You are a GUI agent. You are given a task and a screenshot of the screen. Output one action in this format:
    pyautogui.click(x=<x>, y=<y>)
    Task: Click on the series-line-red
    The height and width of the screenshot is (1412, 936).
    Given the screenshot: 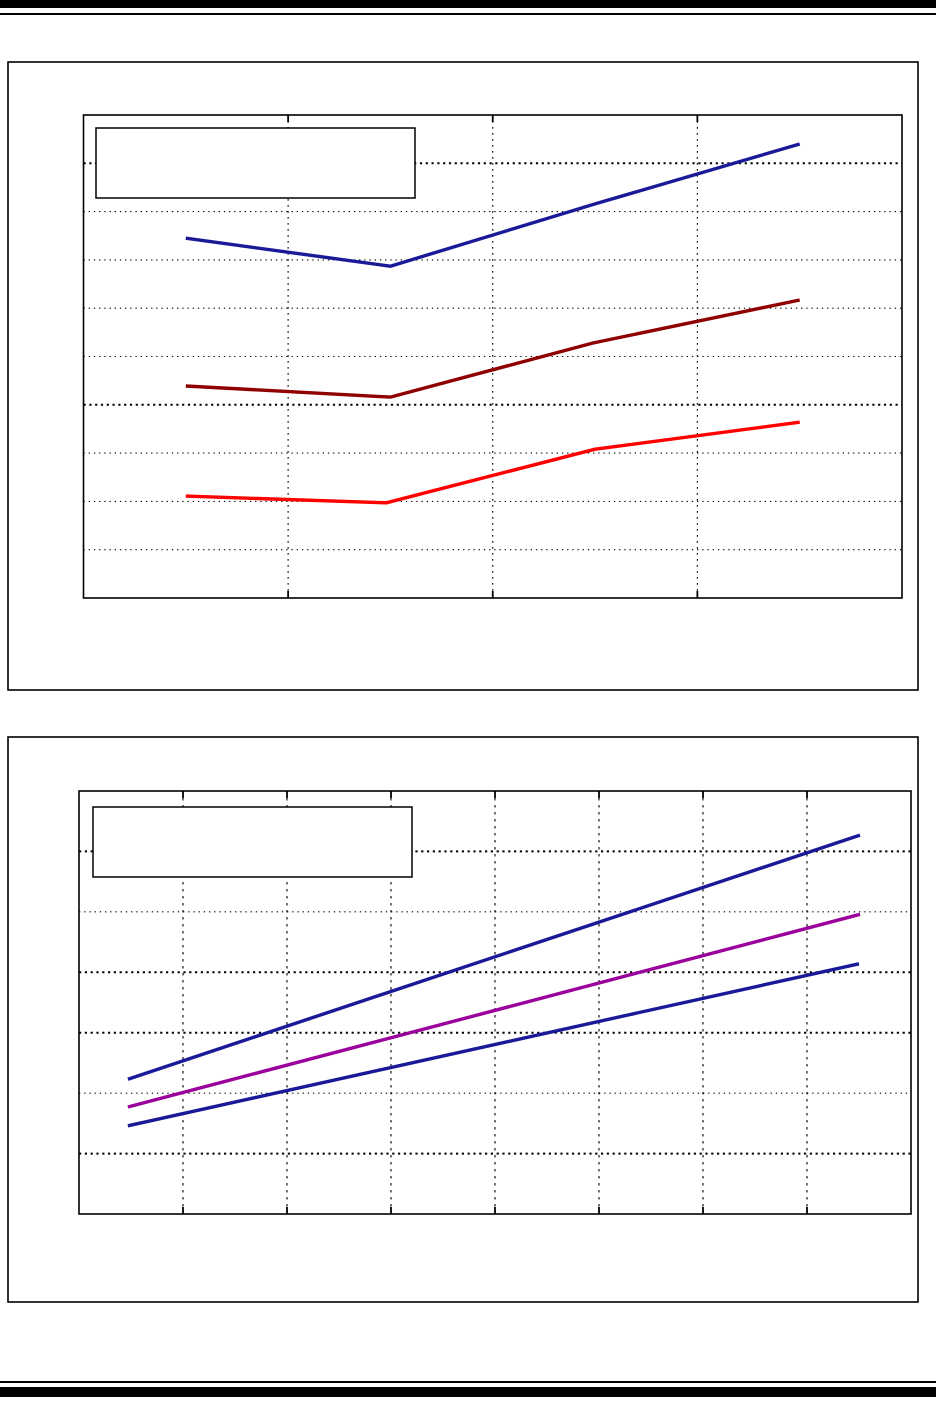 What is the action you would take?
    pyautogui.click(x=492, y=462)
    